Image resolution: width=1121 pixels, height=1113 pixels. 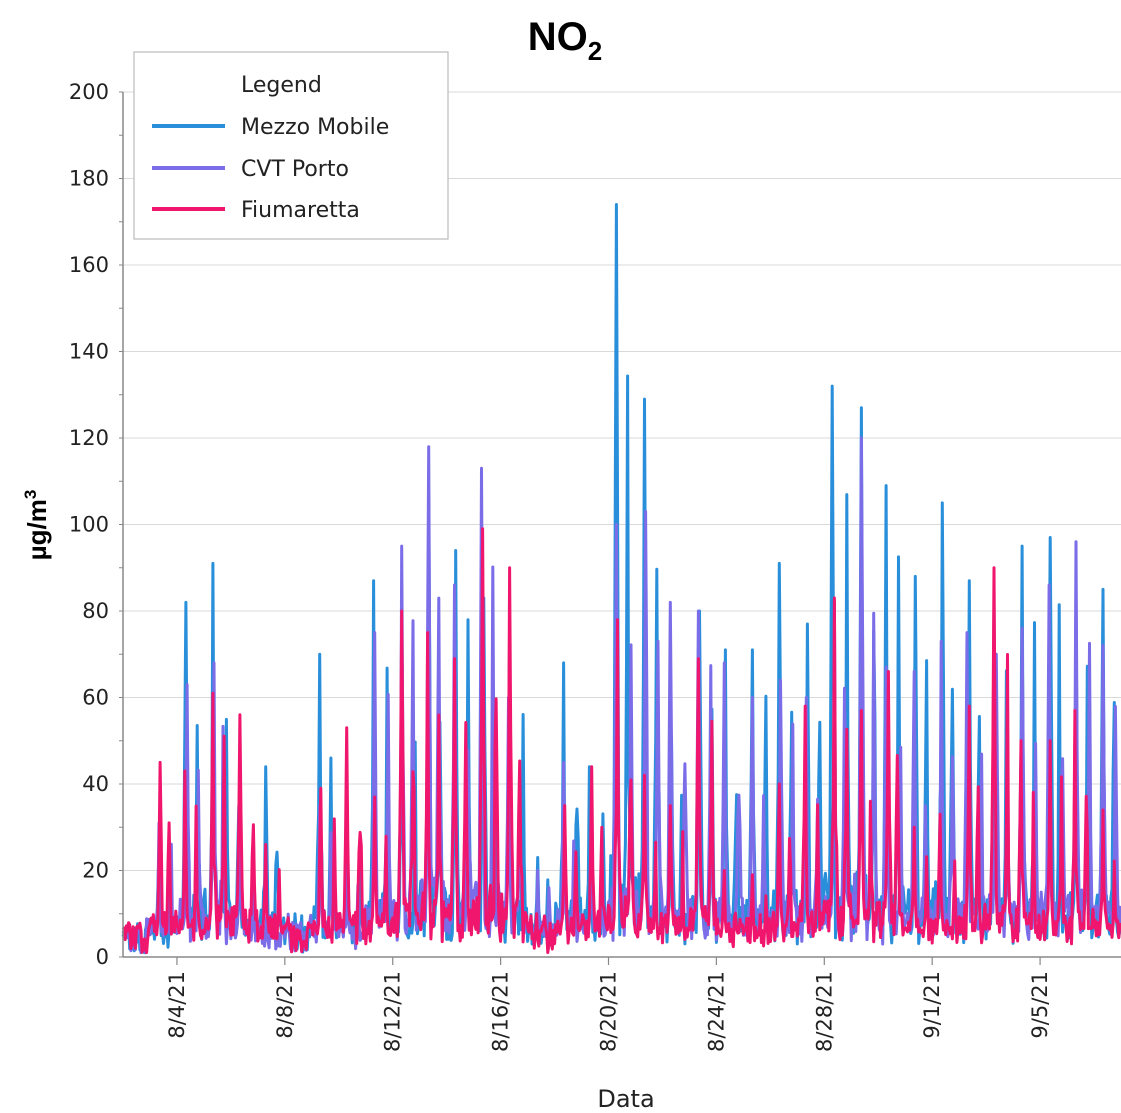 What do you see at coordinates (95, 871) in the screenshot?
I see `y-tick-label: 20` at bounding box center [95, 871].